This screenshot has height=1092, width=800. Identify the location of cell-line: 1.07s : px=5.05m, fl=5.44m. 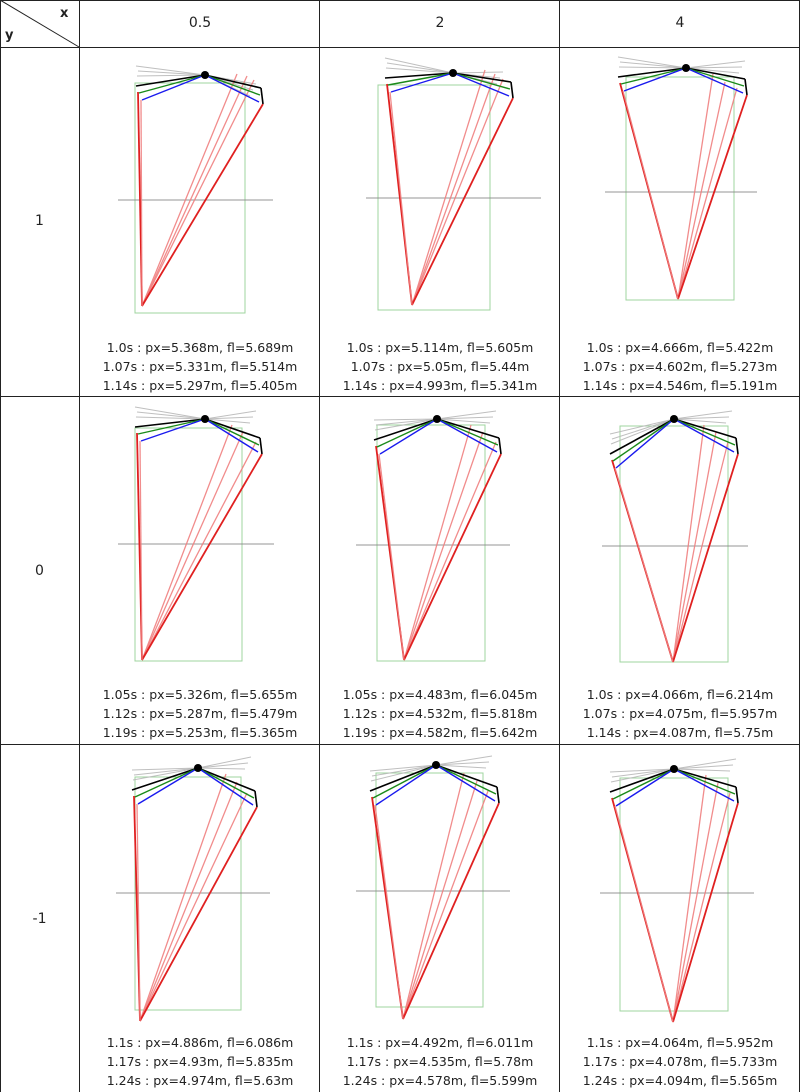
(440, 366).